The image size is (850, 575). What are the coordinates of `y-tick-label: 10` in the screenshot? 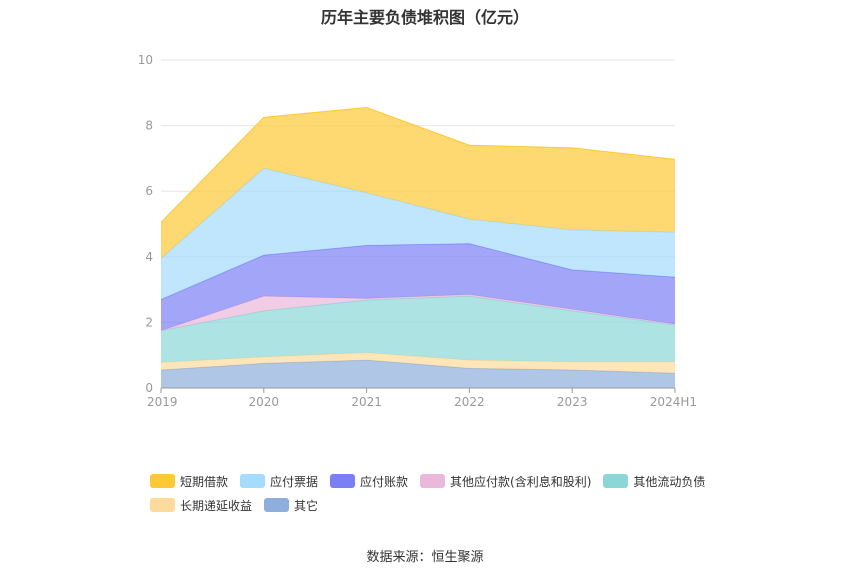 It's located at (145, 60).